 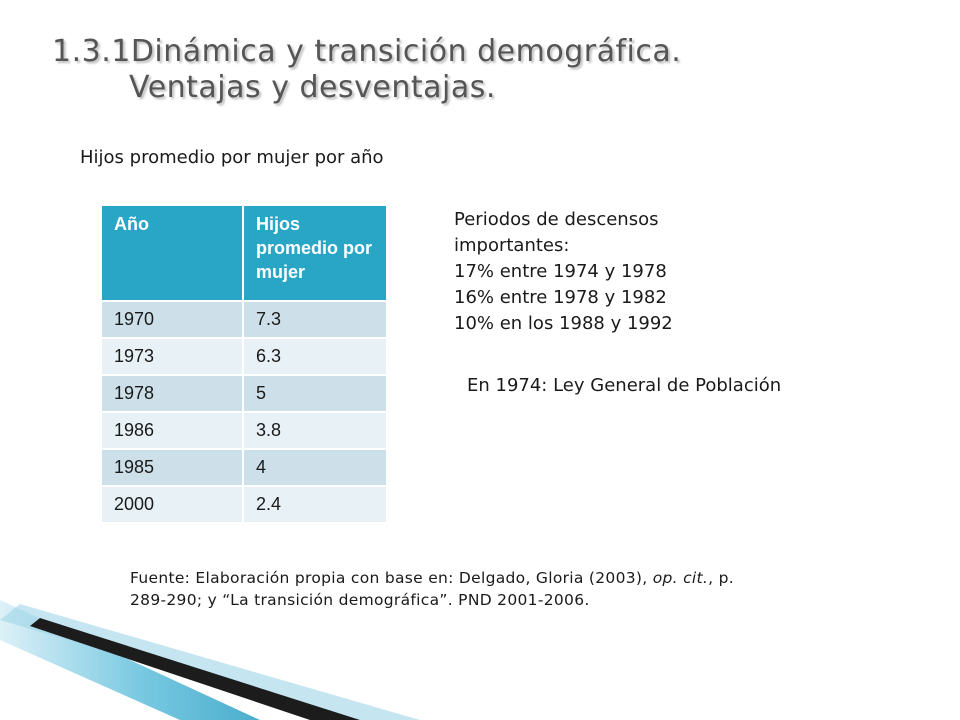 What do you see at coordinates (315, 393) in the screenshot?
I see `cell-value: 5` at bounding box center [315, 393].